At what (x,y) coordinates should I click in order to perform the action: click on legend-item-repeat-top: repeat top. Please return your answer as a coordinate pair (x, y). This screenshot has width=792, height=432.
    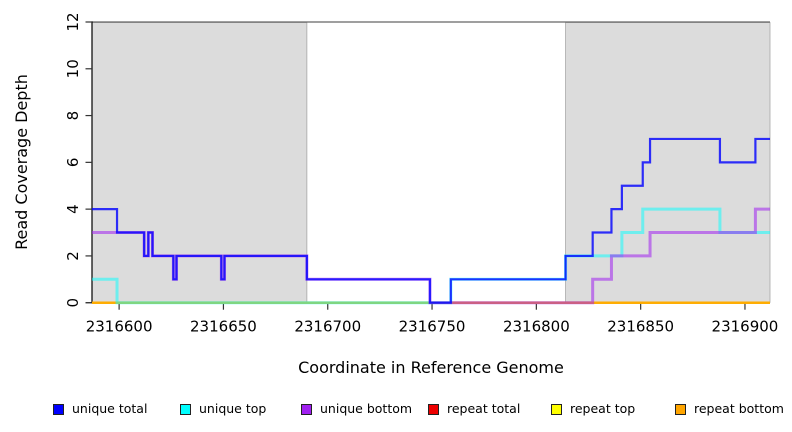
    Looking at the image, I should click on (593, 409).